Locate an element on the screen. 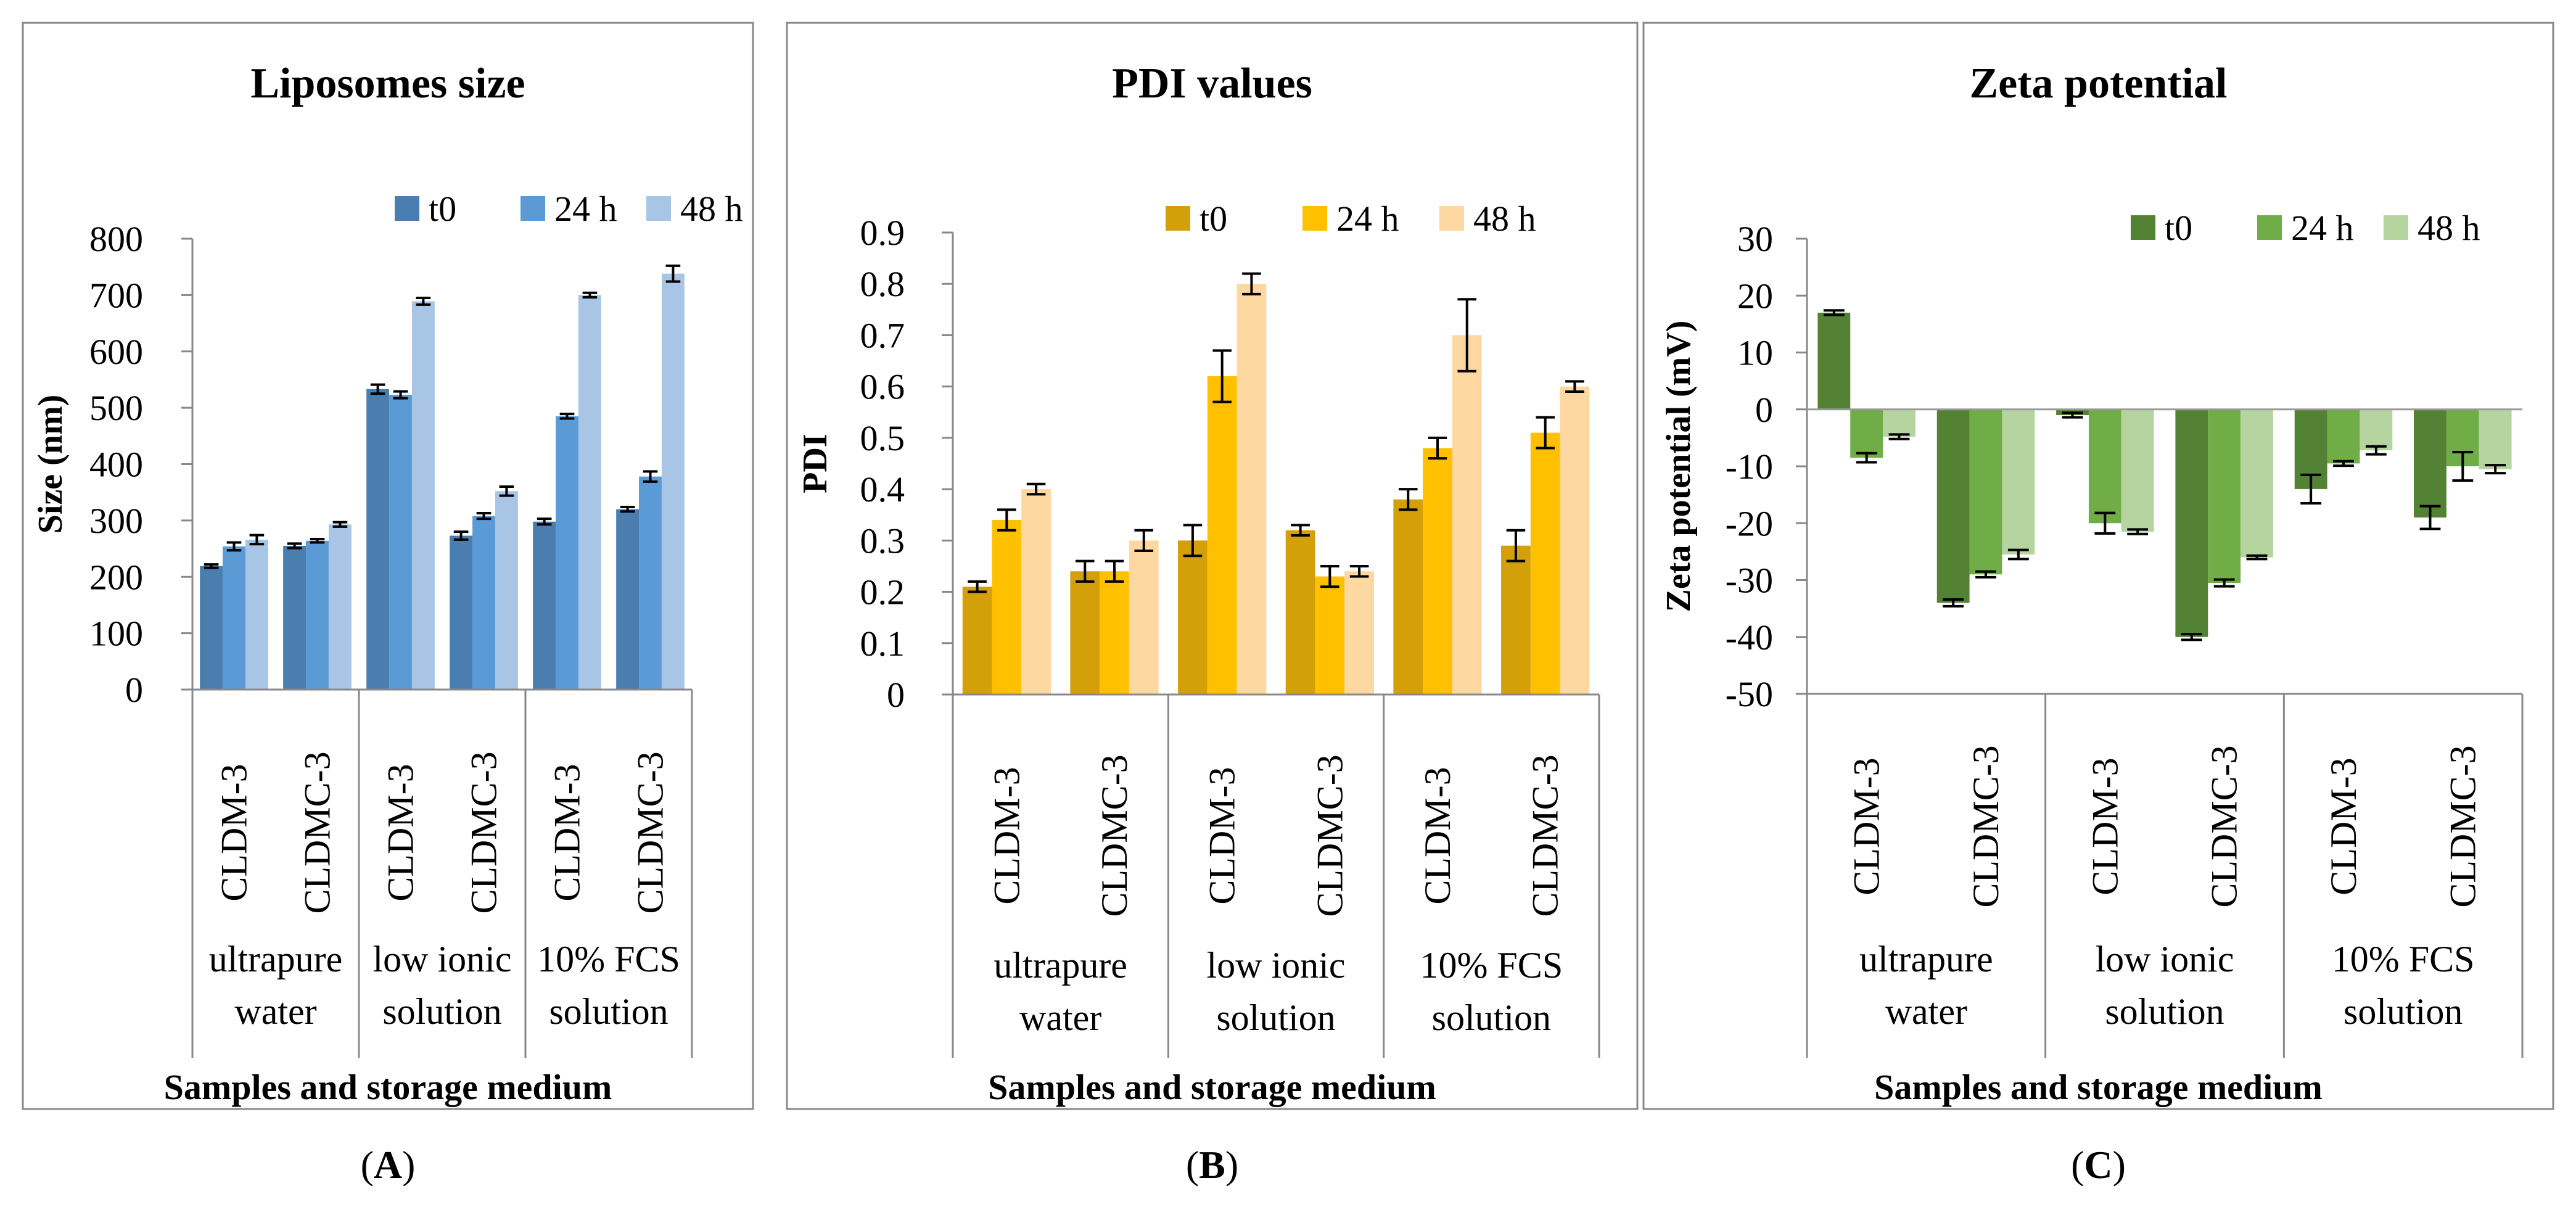  y-axis-label: Zeta potential (mV) is located at coordinates (1679, 466).